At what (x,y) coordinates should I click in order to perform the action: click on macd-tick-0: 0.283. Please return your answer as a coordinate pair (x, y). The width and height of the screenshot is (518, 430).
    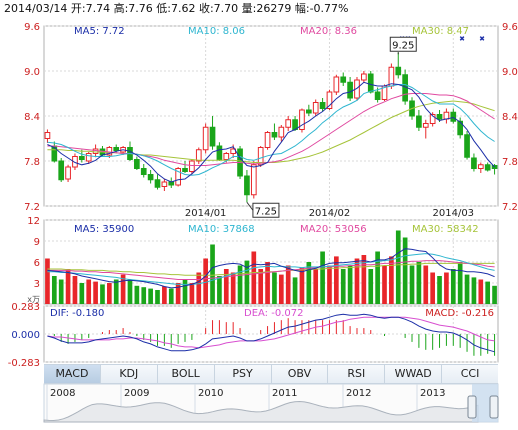
    Looking at the image, I should click on (25, 307).